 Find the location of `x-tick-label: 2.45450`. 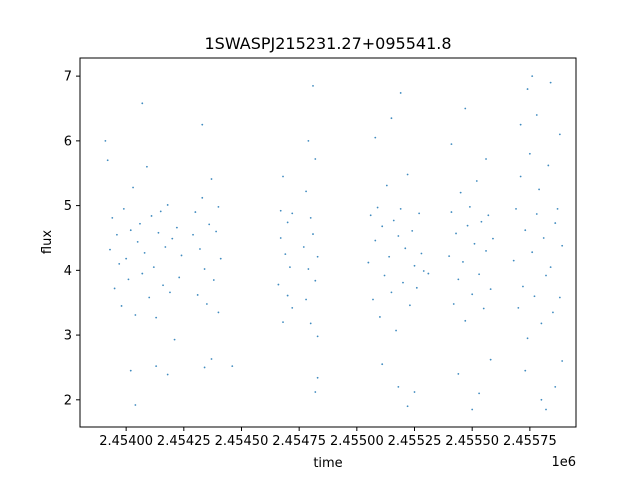

x-tick-label: 2.45450 is located at coordinates (242, 441).